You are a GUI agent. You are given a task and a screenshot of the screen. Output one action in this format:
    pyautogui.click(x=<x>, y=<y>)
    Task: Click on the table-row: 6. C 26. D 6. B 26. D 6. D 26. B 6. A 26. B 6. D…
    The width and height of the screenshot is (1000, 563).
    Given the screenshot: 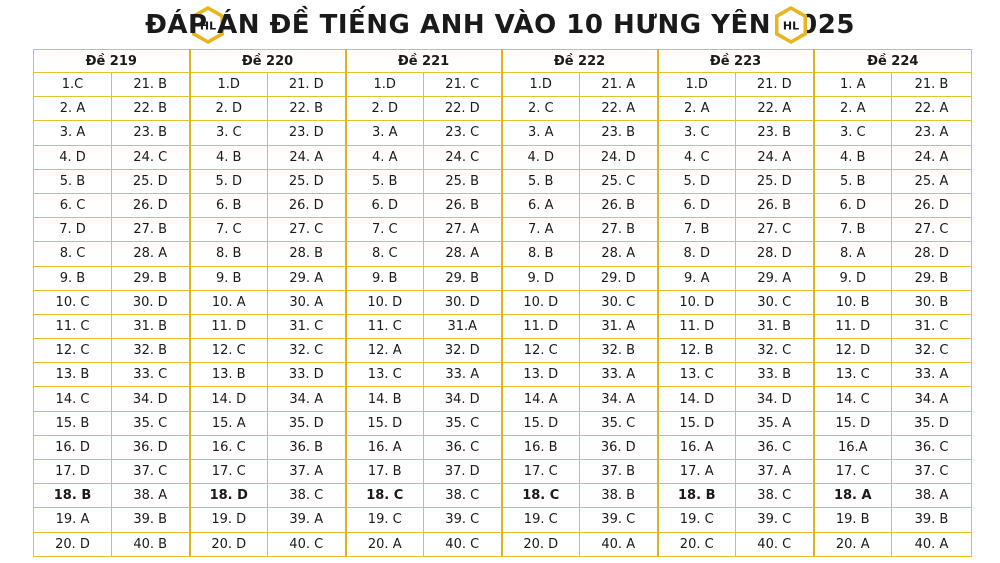 What is the action you would take?
    pyautogui.click(x=502, y=205)
    